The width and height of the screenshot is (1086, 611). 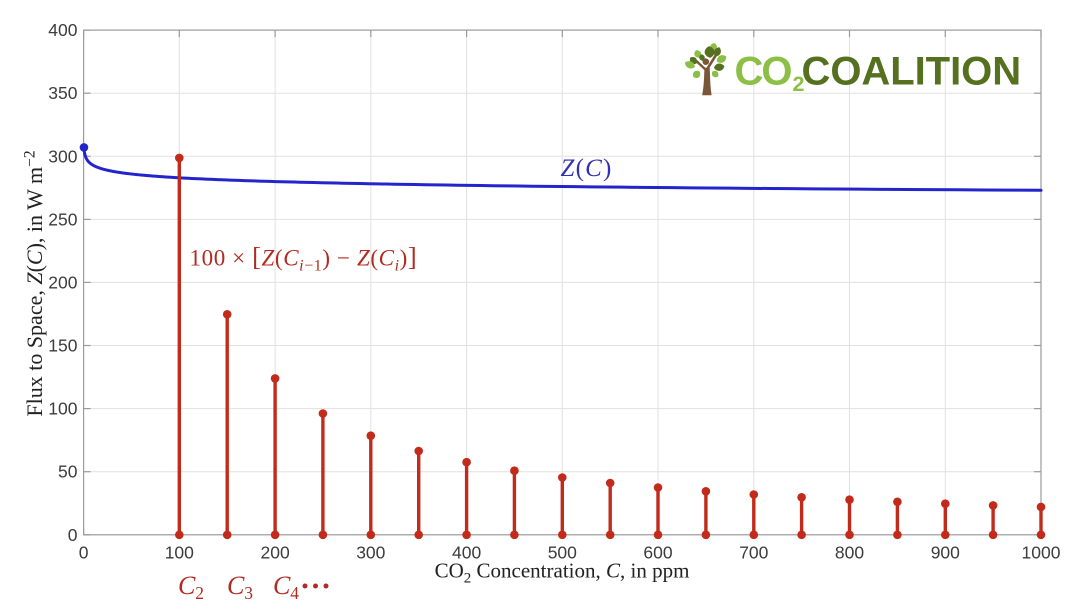 I want to click on svg-text: 900, so click(x=945, y=553).